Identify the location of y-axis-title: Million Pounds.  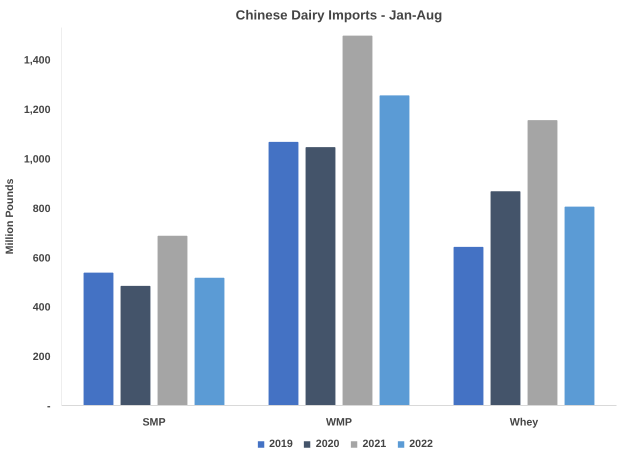
(10, 216).